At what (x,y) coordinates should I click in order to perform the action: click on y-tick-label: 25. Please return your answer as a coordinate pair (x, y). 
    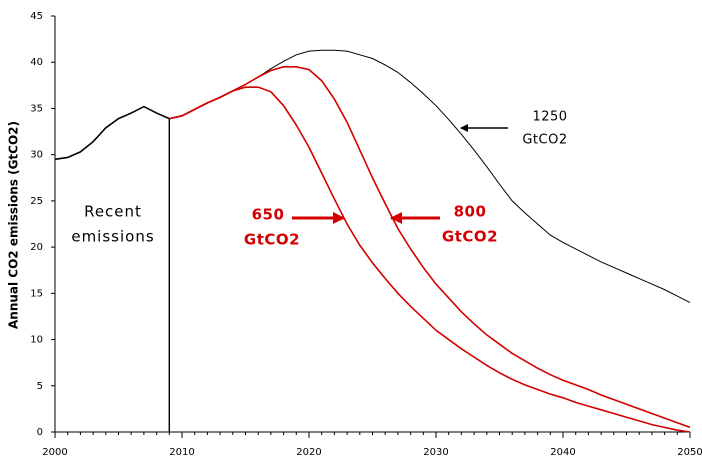
    Looking at the image, I should click on (36, 201).